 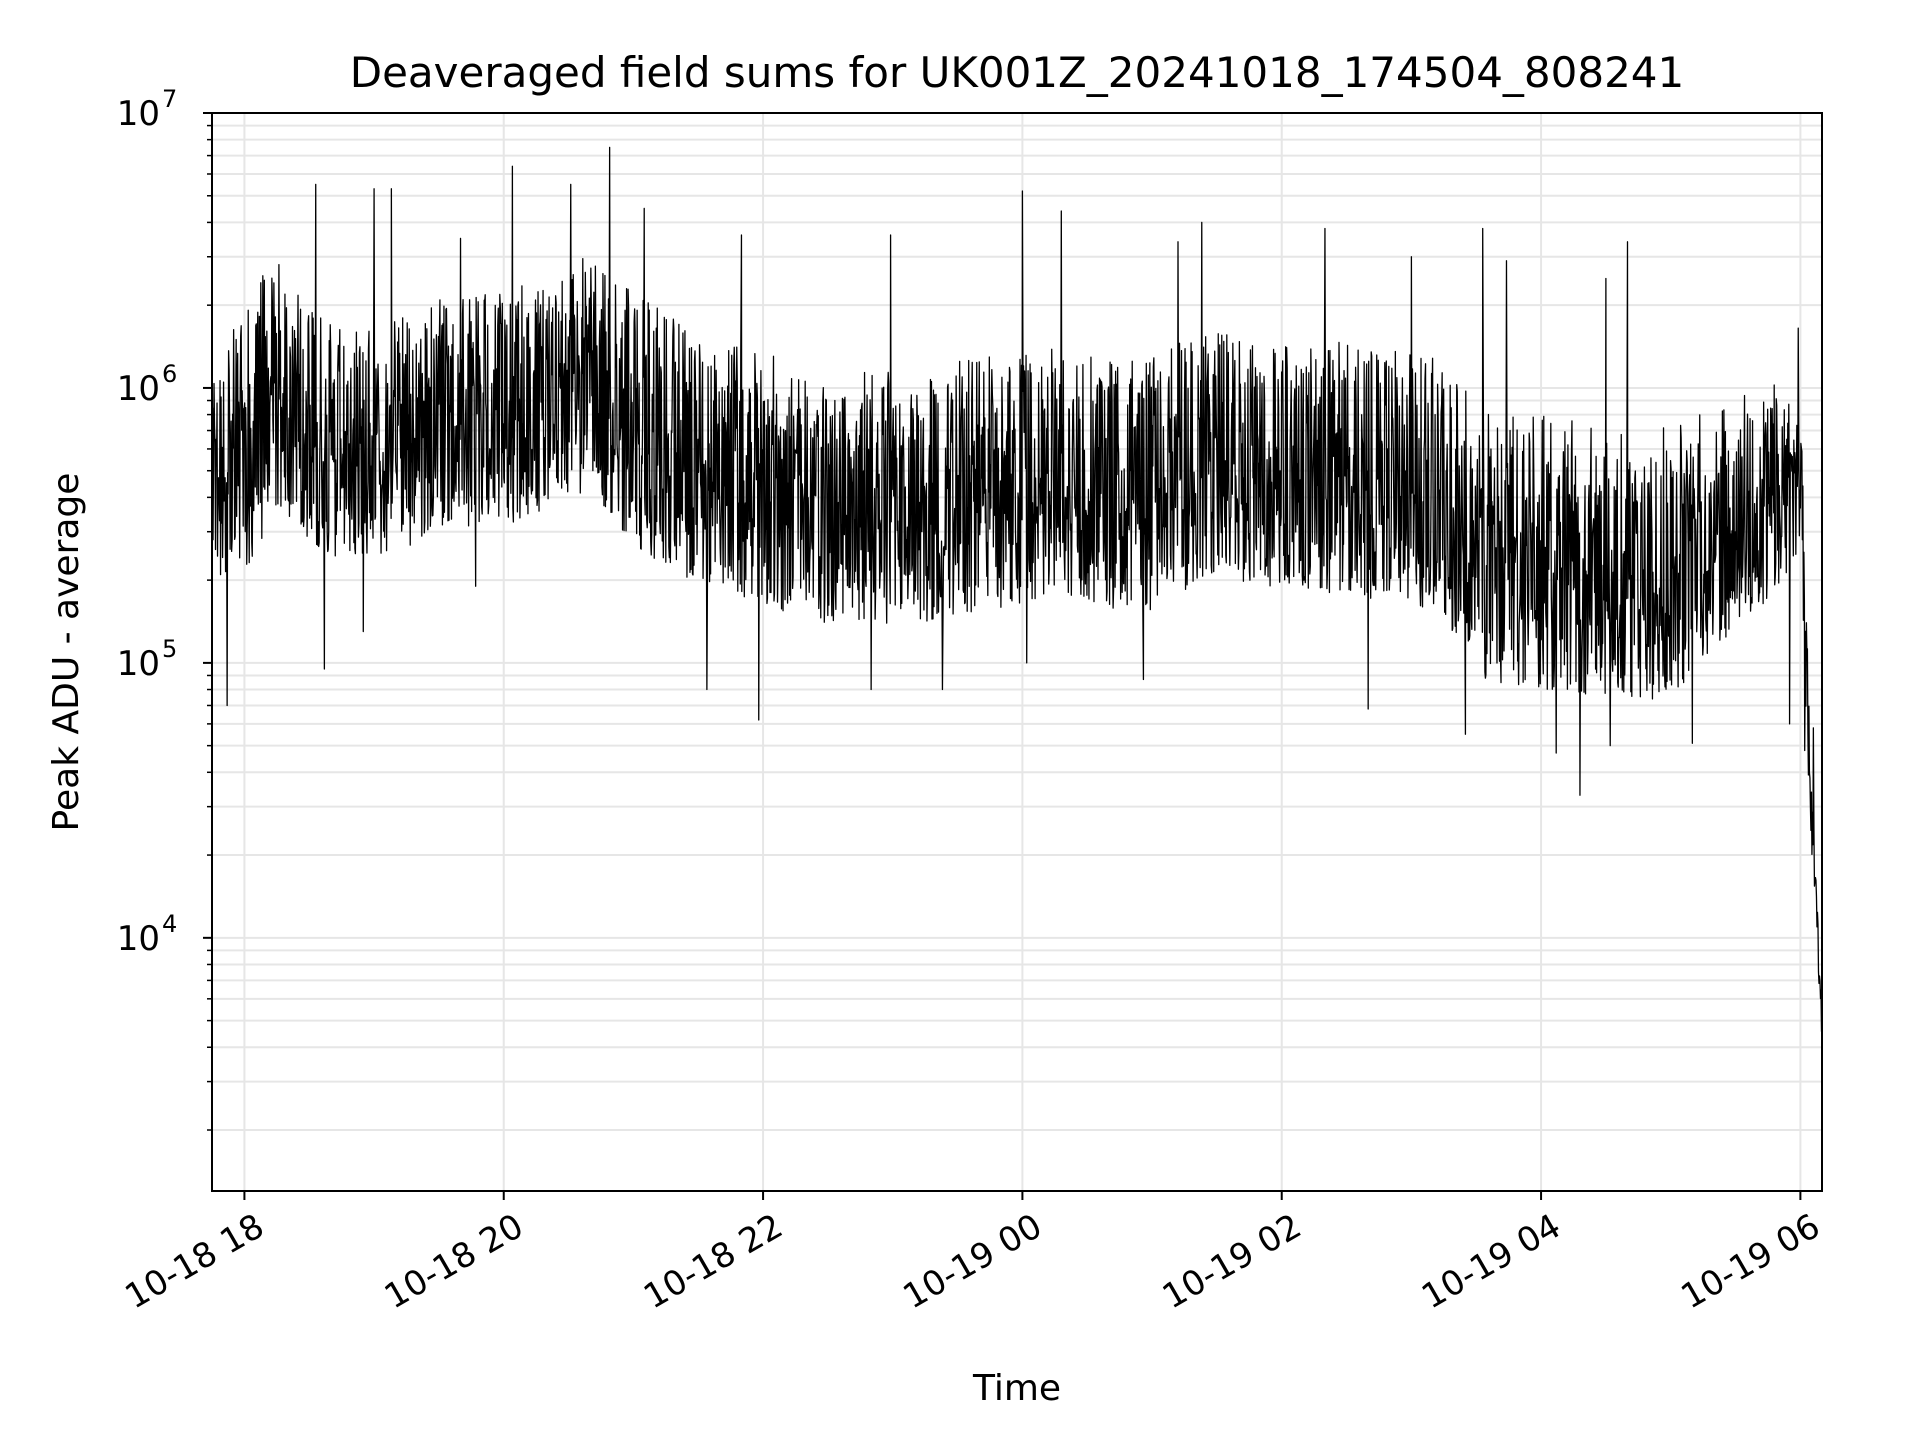 What do you see at coordinates (1491, 1261) in the screenshot?
I see `x-tick-label: 10-19 04` at bounding box center [1491, 1261].